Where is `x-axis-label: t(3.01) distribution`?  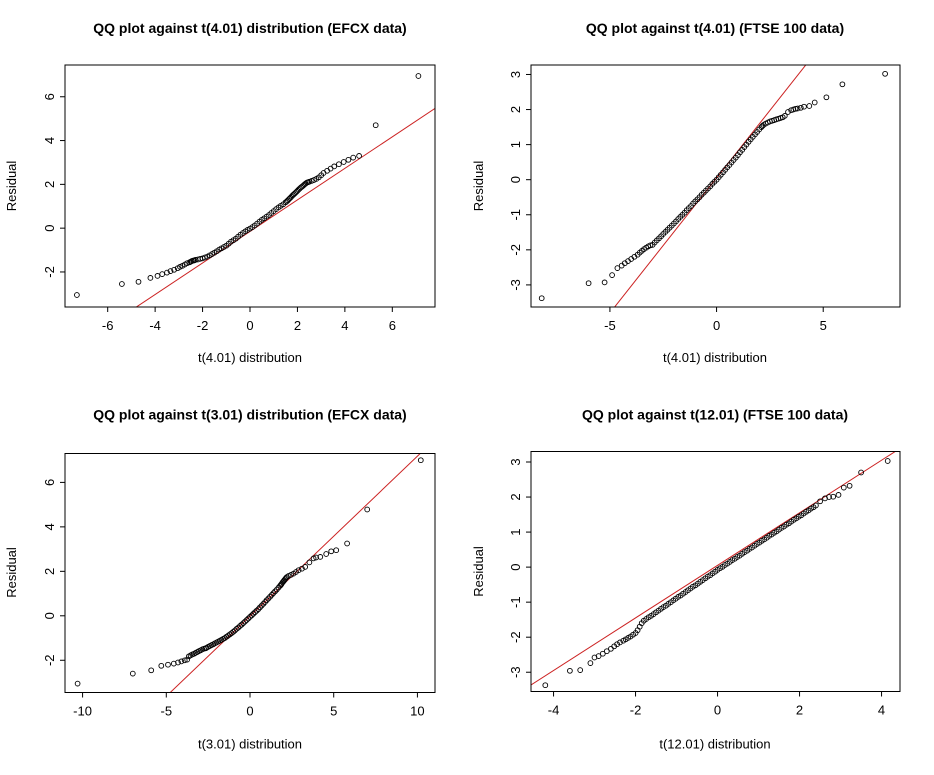
x-axis-label: t(3.01) distribution is located at coordinates (250, 744).